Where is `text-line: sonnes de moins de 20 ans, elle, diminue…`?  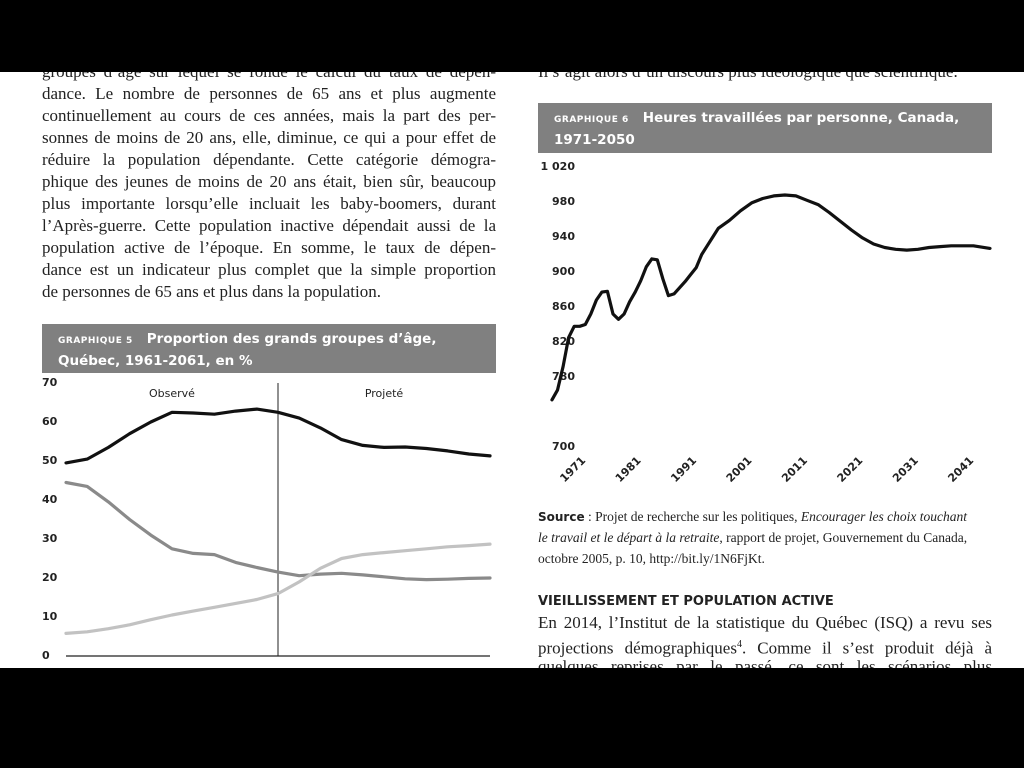 text-line: sonnes de moins de 20 ans, elle, diminue… is located at coordinates (269, 137).